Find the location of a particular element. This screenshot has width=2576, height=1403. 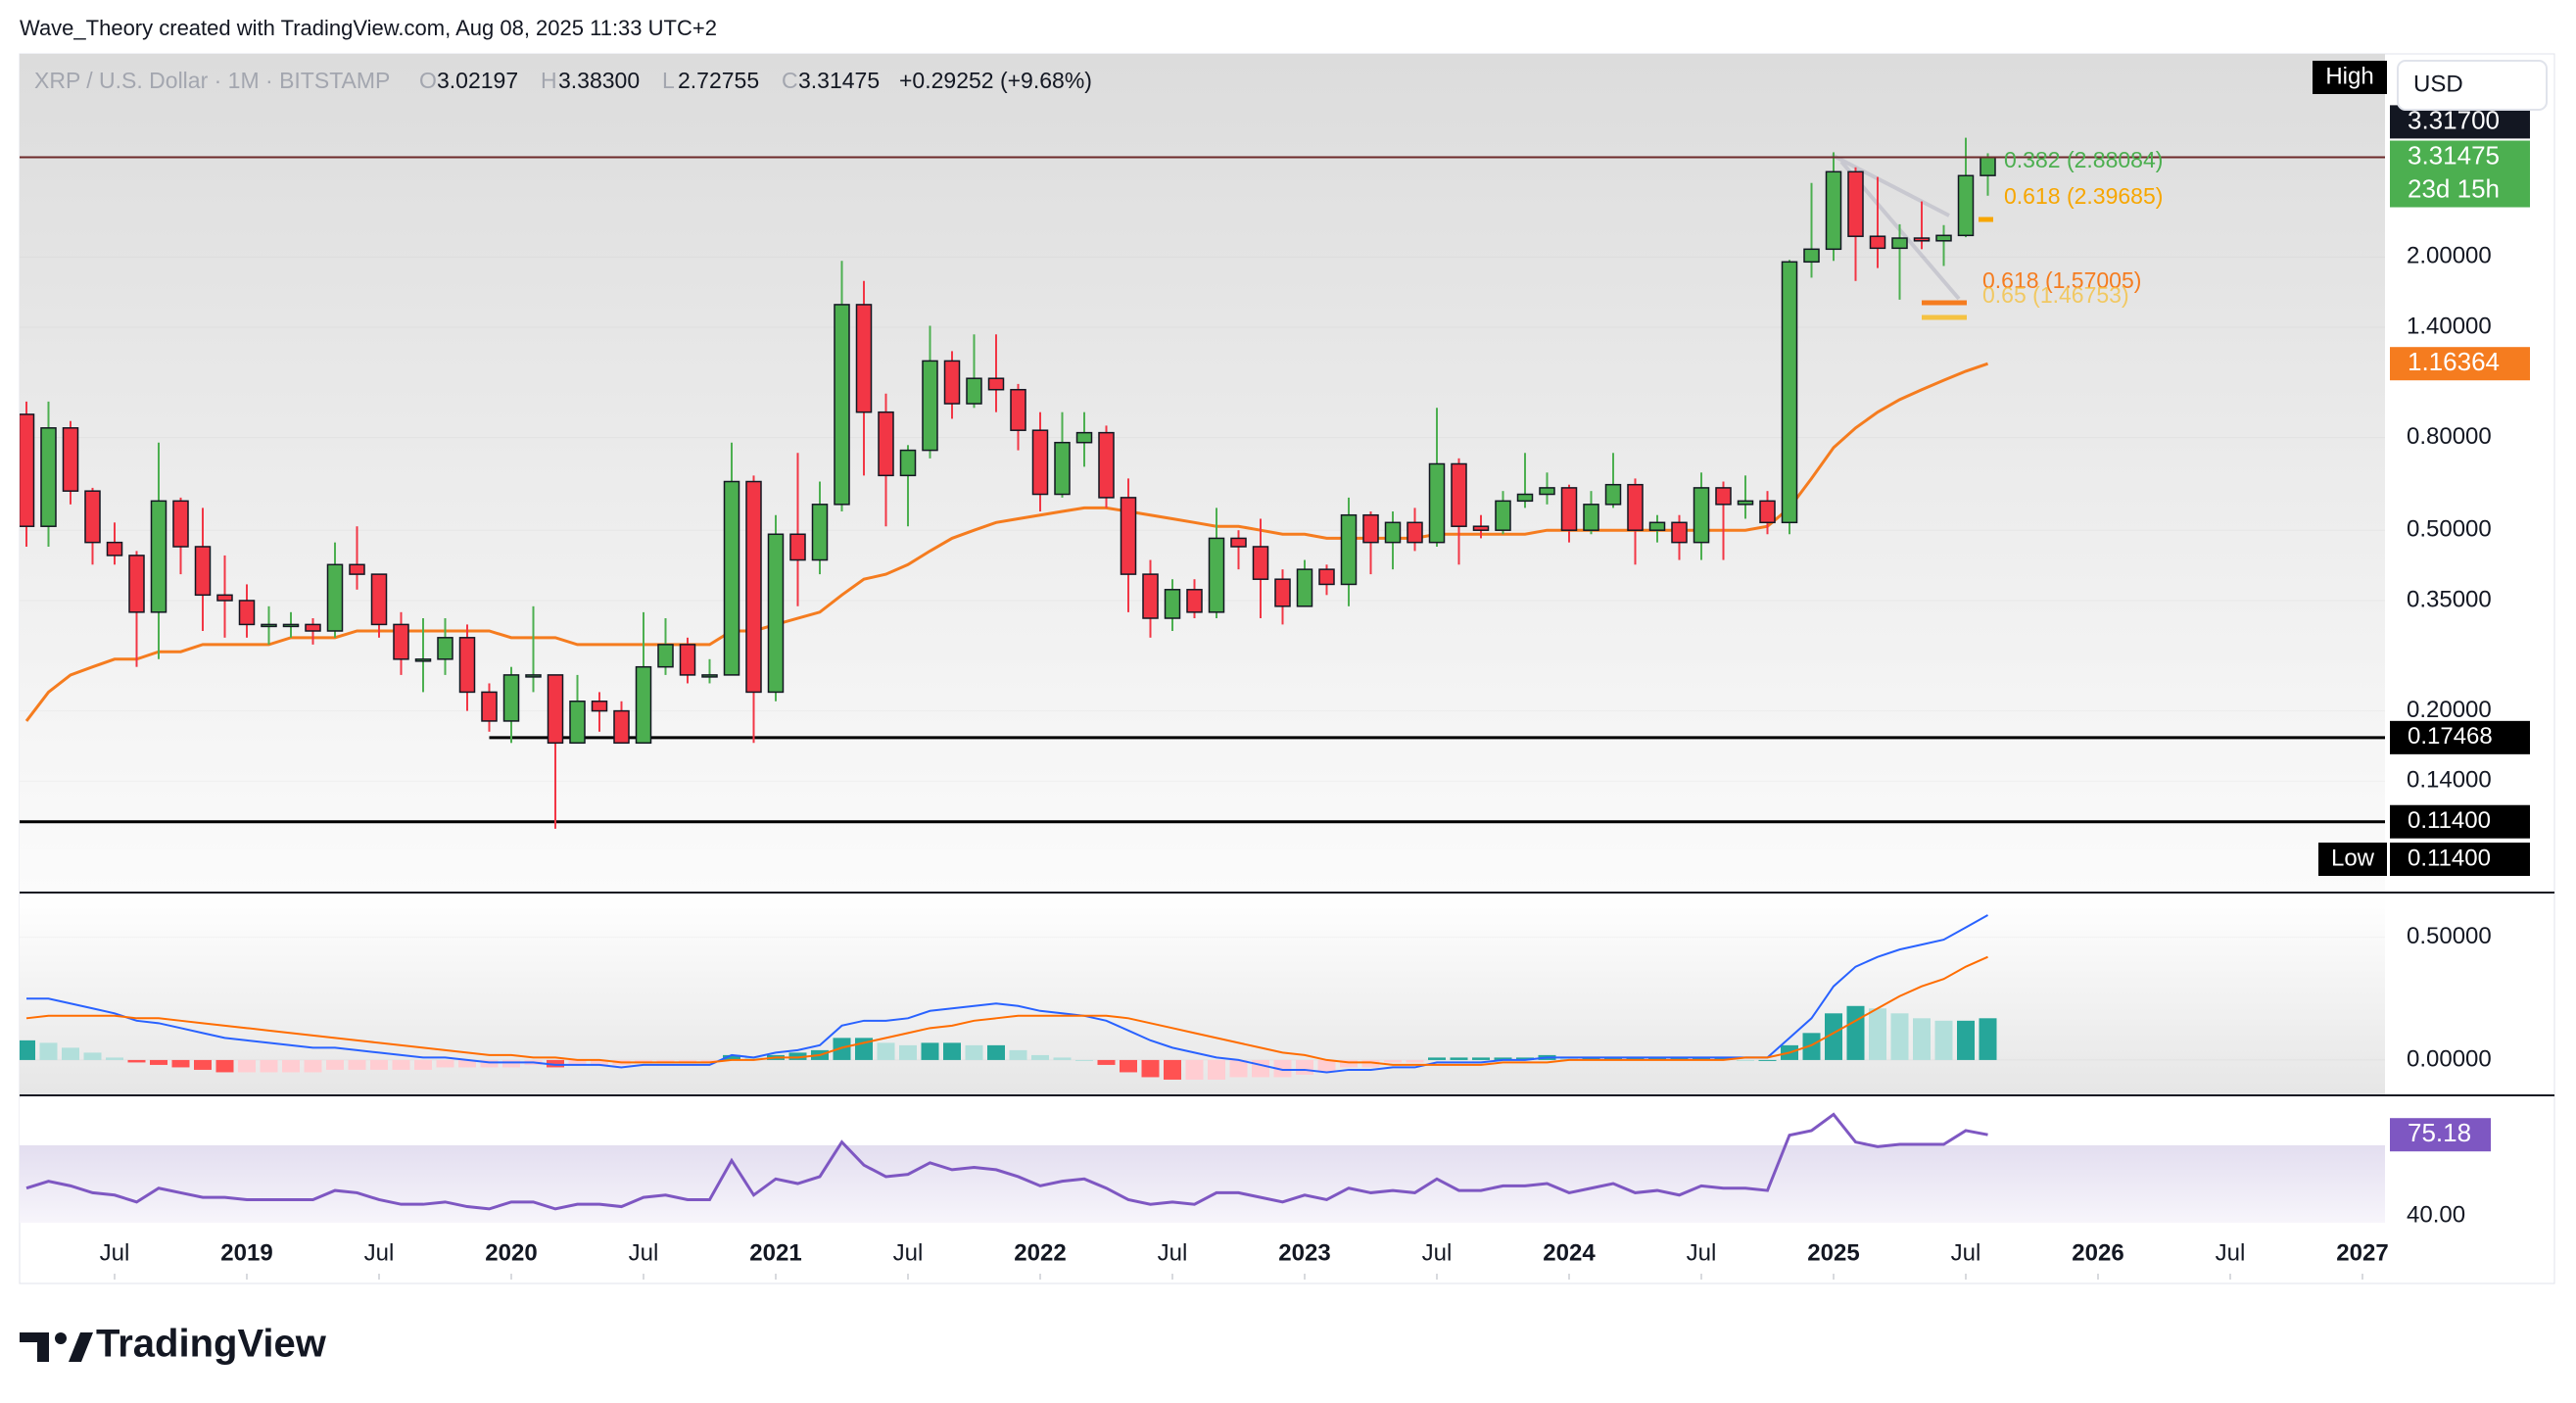

price-marker-label: 3.31475 is located at coordinates (2454, 155).